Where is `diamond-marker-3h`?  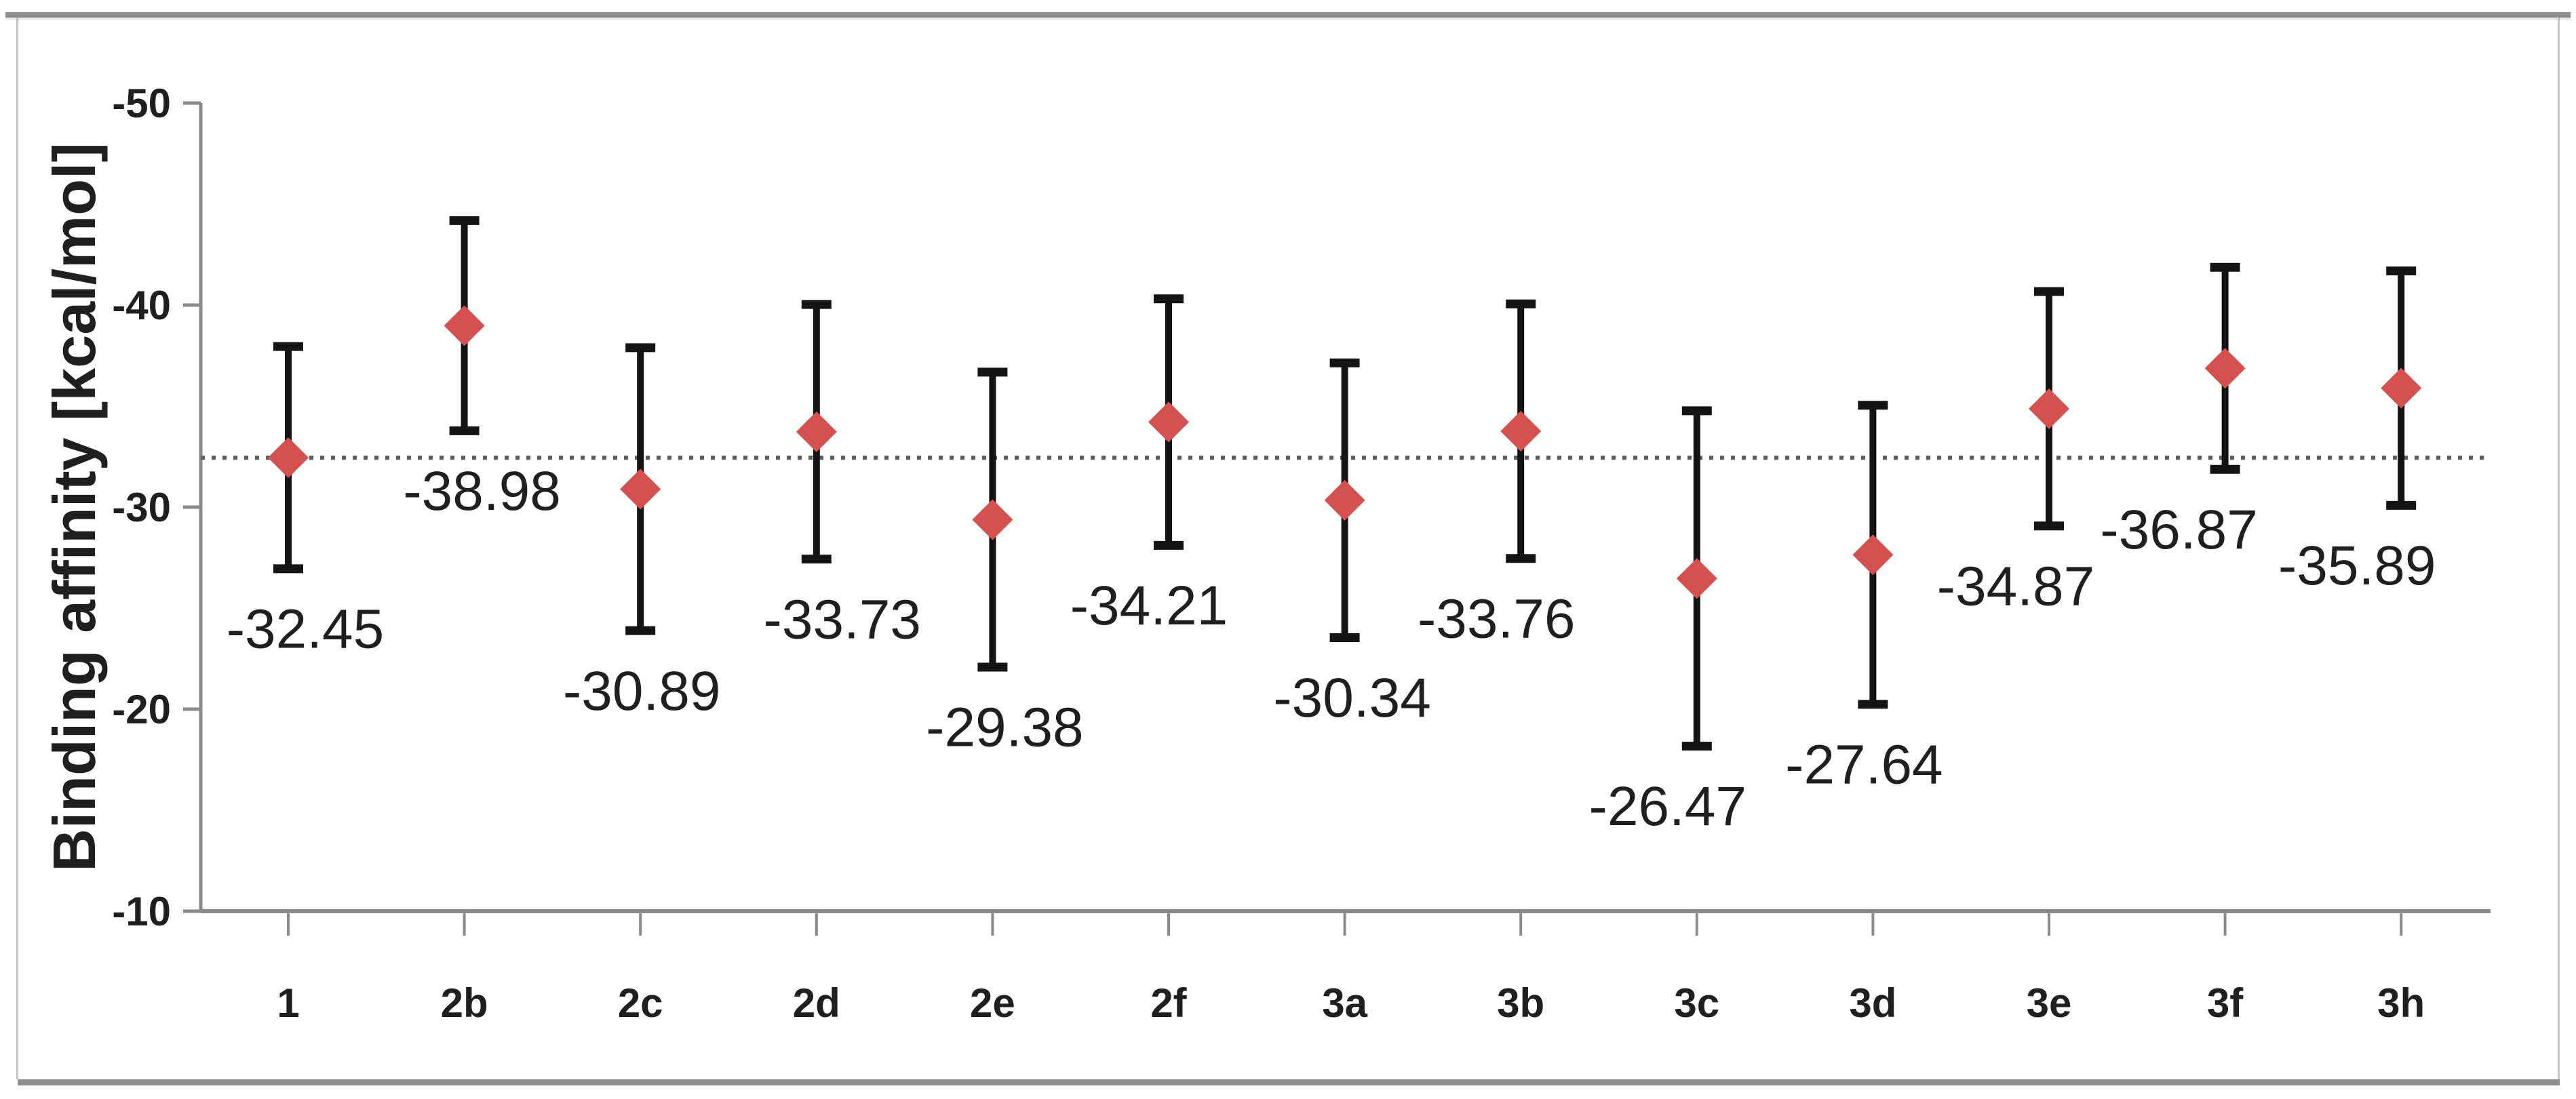 diamond-marker-3h is located at coordinates (2401, 388).